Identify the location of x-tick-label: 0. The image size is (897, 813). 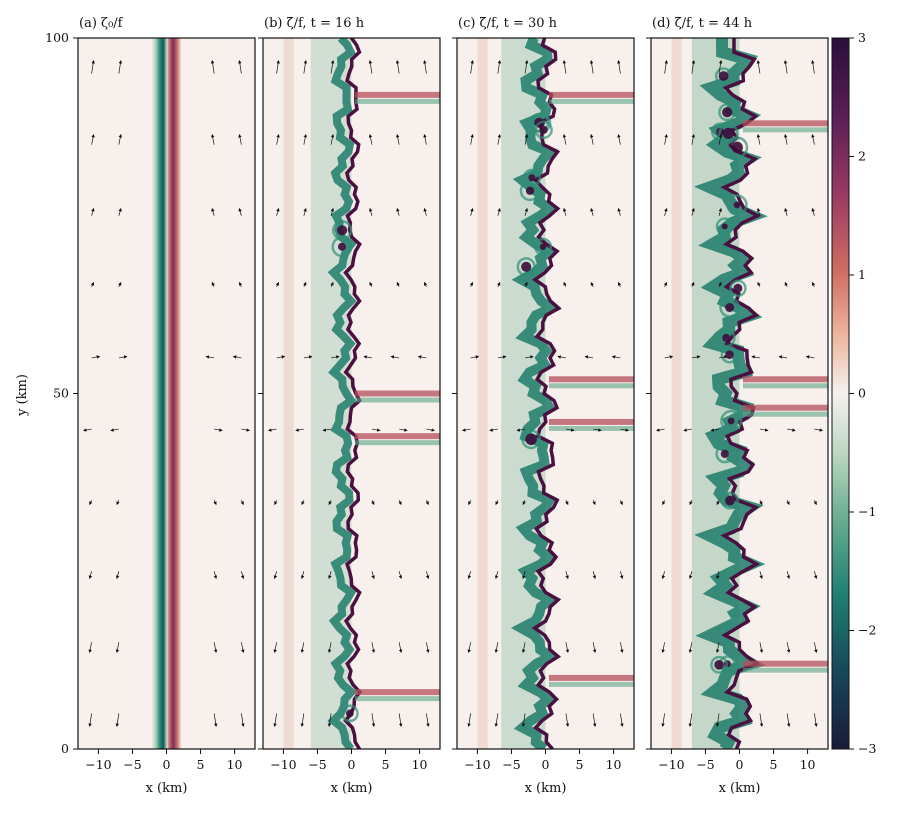
(352, 764).